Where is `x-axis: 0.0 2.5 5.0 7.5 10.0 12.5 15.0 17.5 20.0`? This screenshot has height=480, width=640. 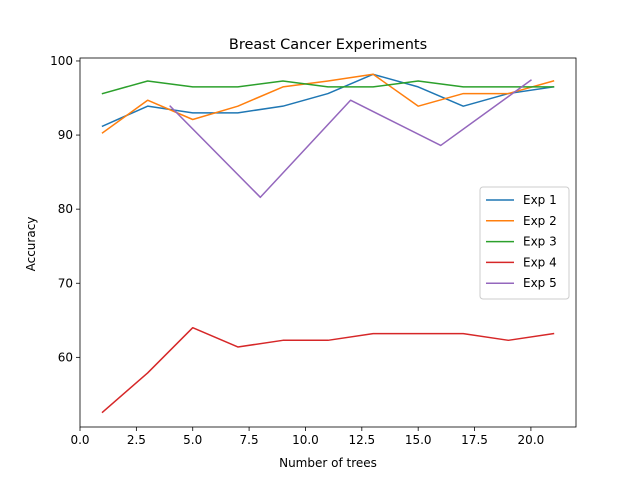
x-axis: 0.0 2.5 5.0 7.5 10.0 12.5 15.0 17.5 20.0 is located at coordinates (307, 437).